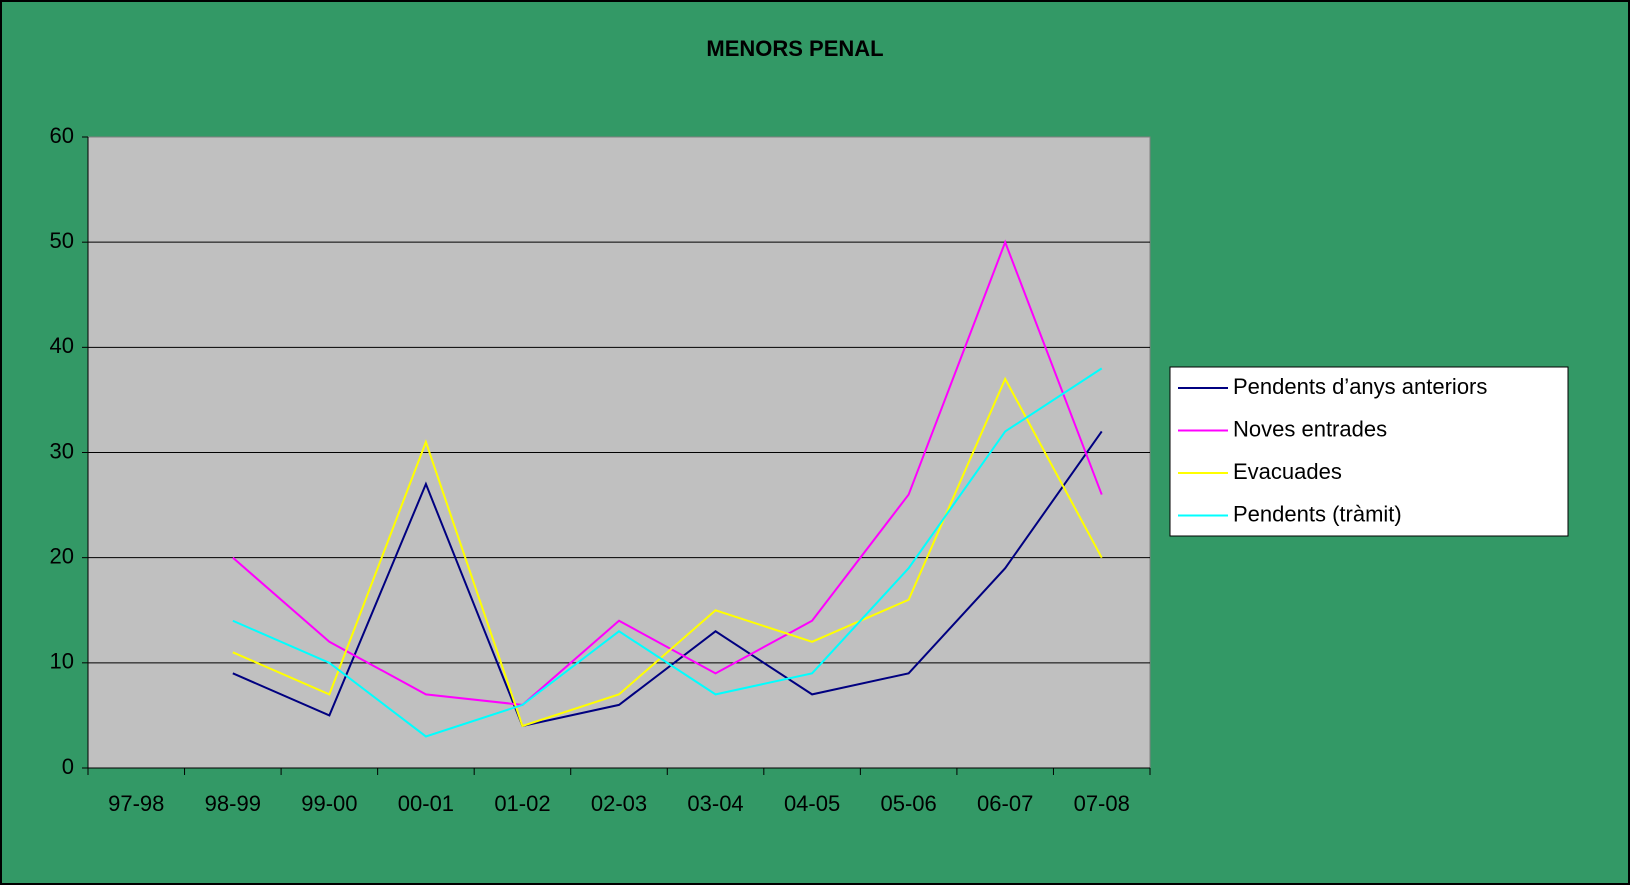  What do you see at coordinates (1287, 471) in the screenshot?
I see `legend-label: Evacuades` at bounding box center [1287, 471].